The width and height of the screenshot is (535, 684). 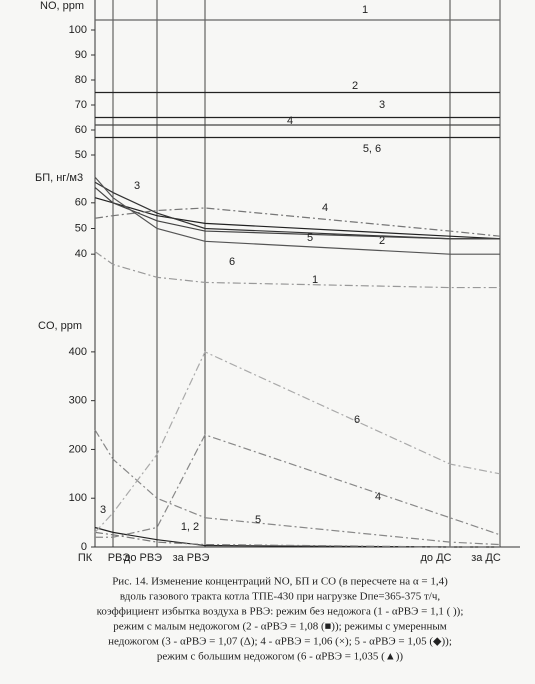 I want to click on axis-title: NO, ppm, so click(x=62, y=6).